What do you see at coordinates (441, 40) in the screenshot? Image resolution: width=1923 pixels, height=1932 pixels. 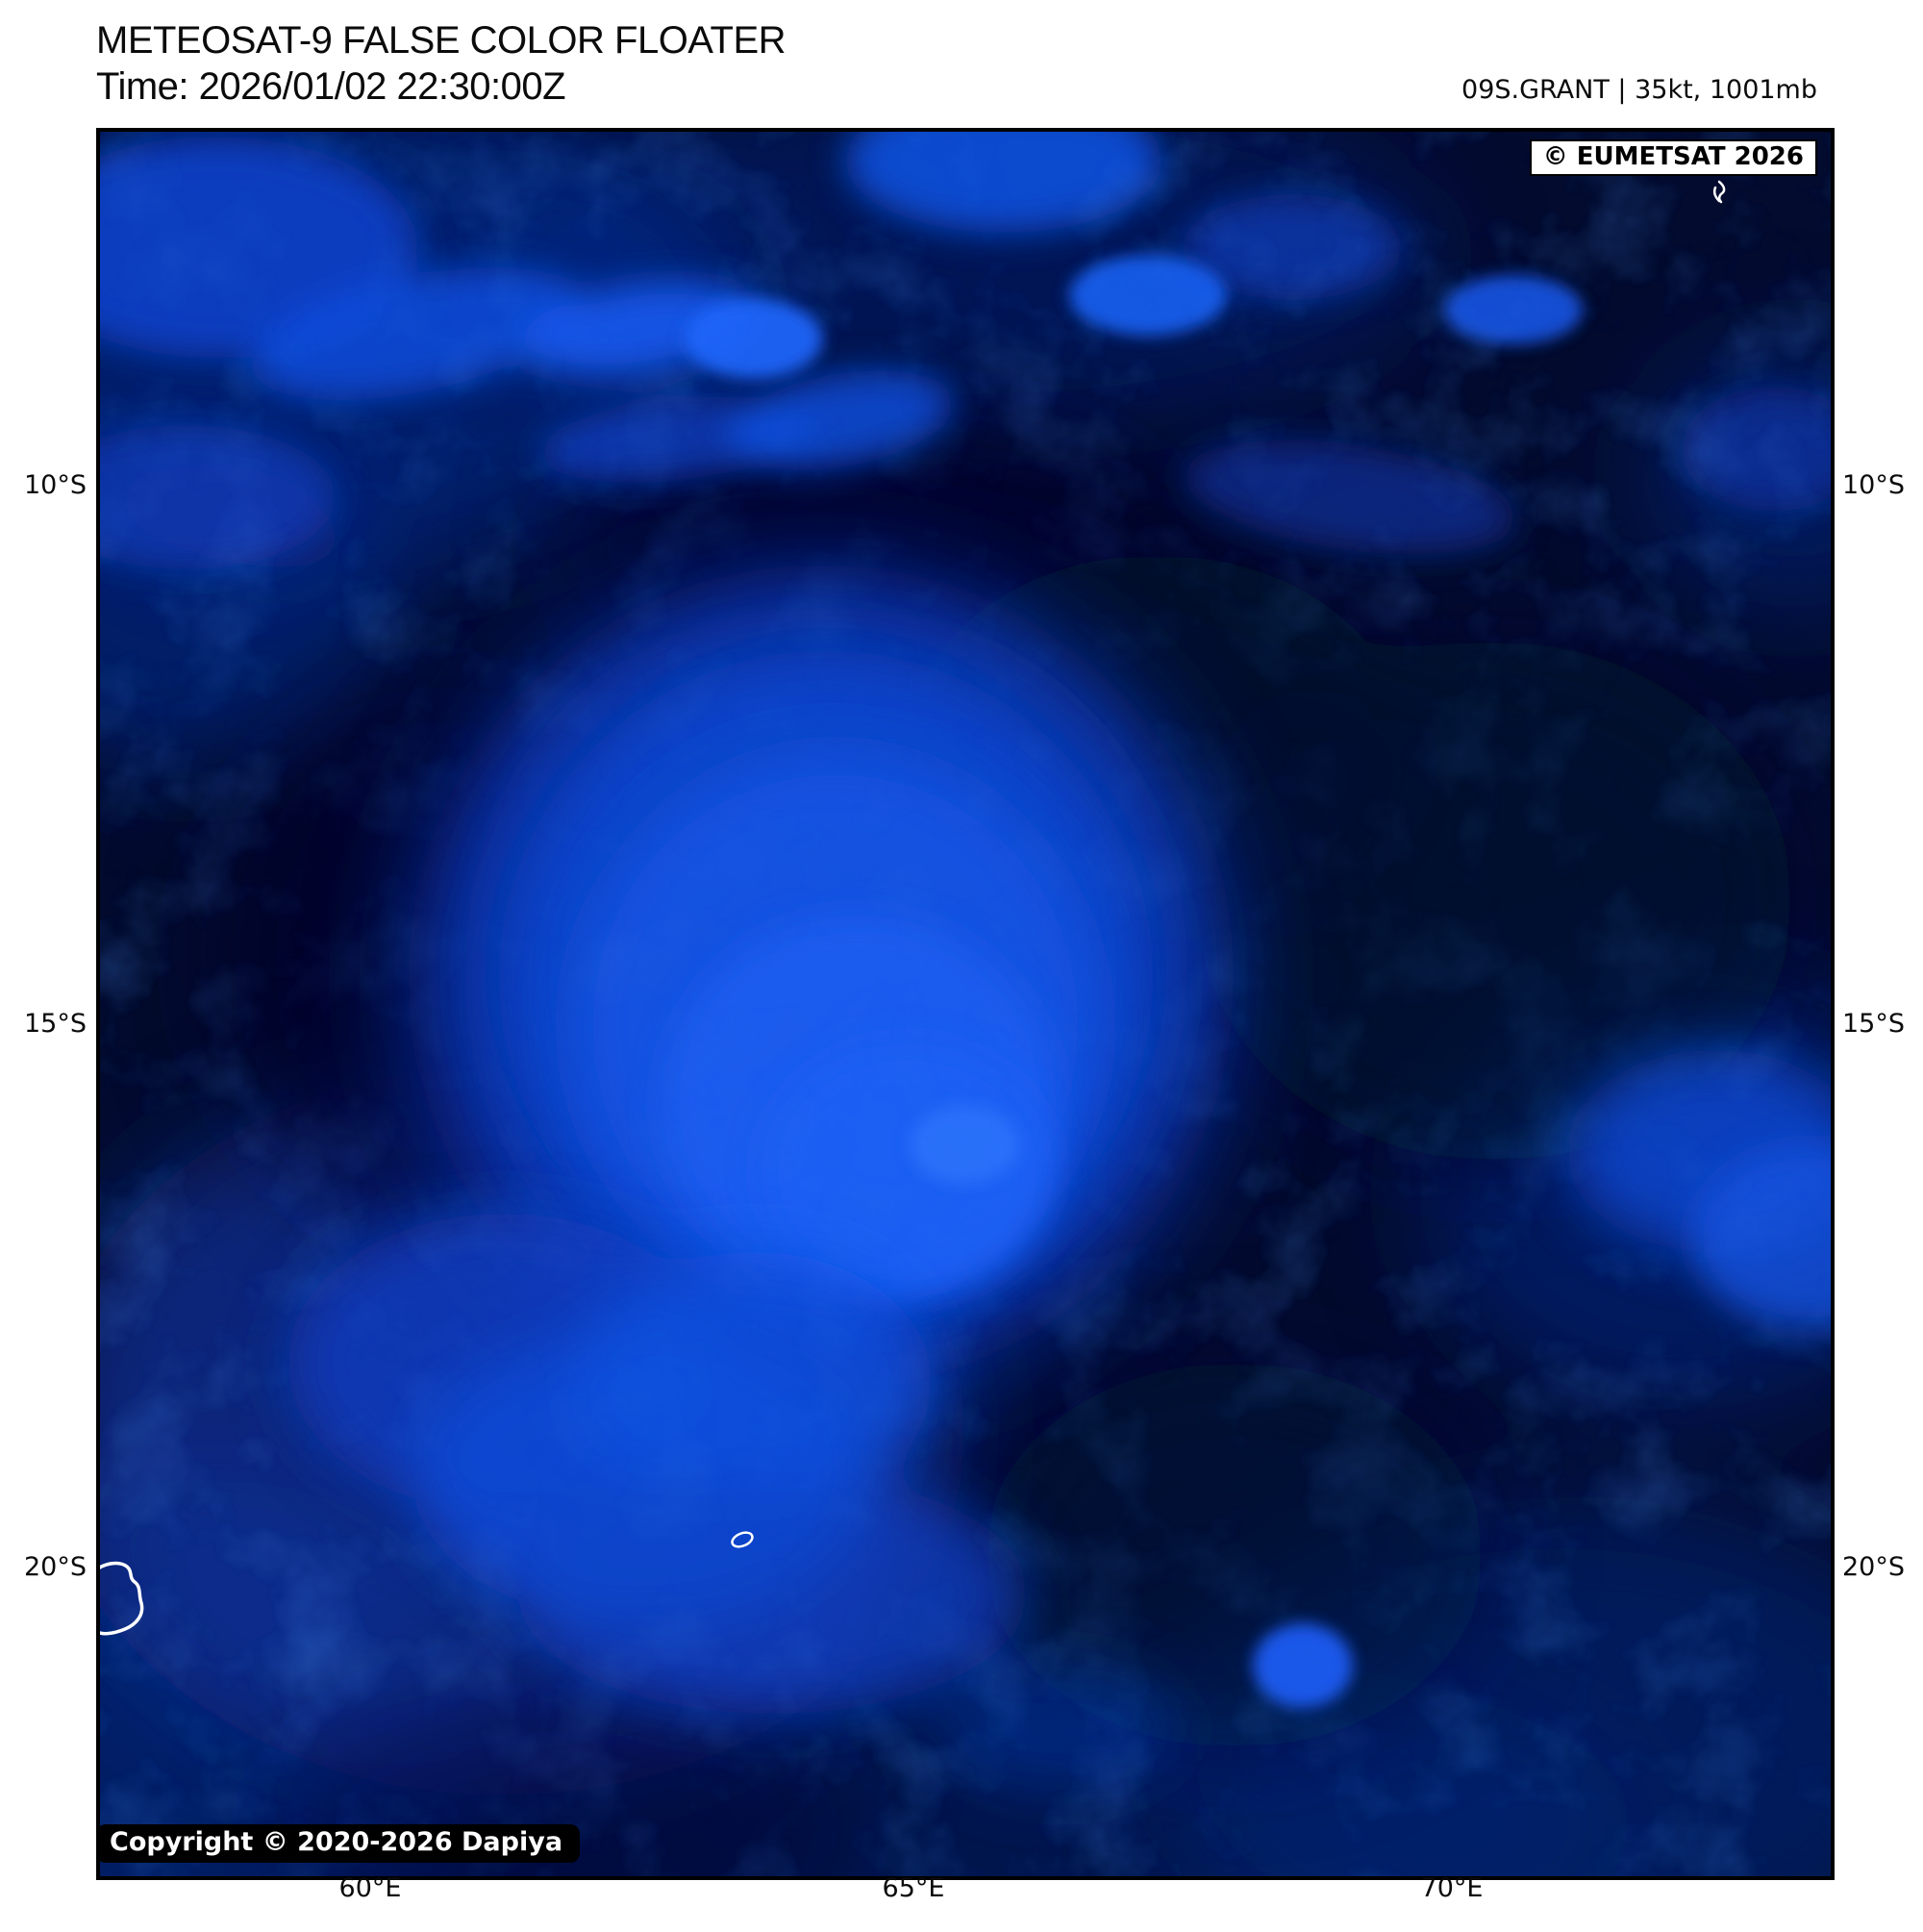 I see `page-title: METEOSAT-9 FALSE COLOR FLOATER` at bounding box center [441, 40].